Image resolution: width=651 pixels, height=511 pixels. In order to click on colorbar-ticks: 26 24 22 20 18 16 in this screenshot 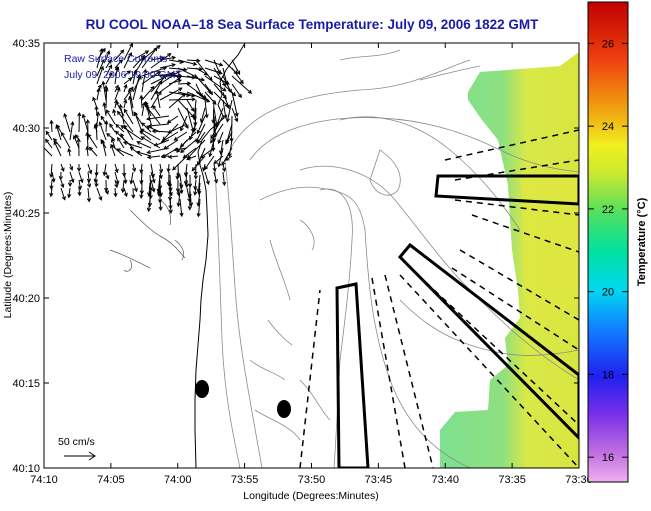, I will do `click(608, 251)`.